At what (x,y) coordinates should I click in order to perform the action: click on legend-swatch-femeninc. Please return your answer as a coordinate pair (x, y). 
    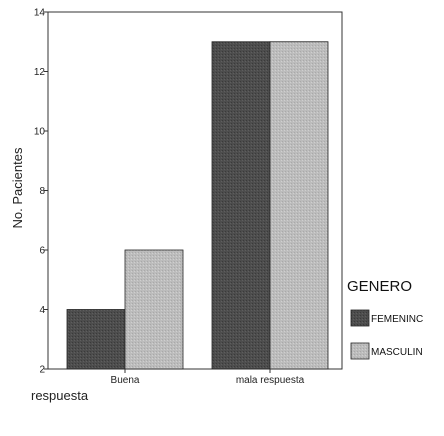
    Looking at the image, I should click on (360, 318).